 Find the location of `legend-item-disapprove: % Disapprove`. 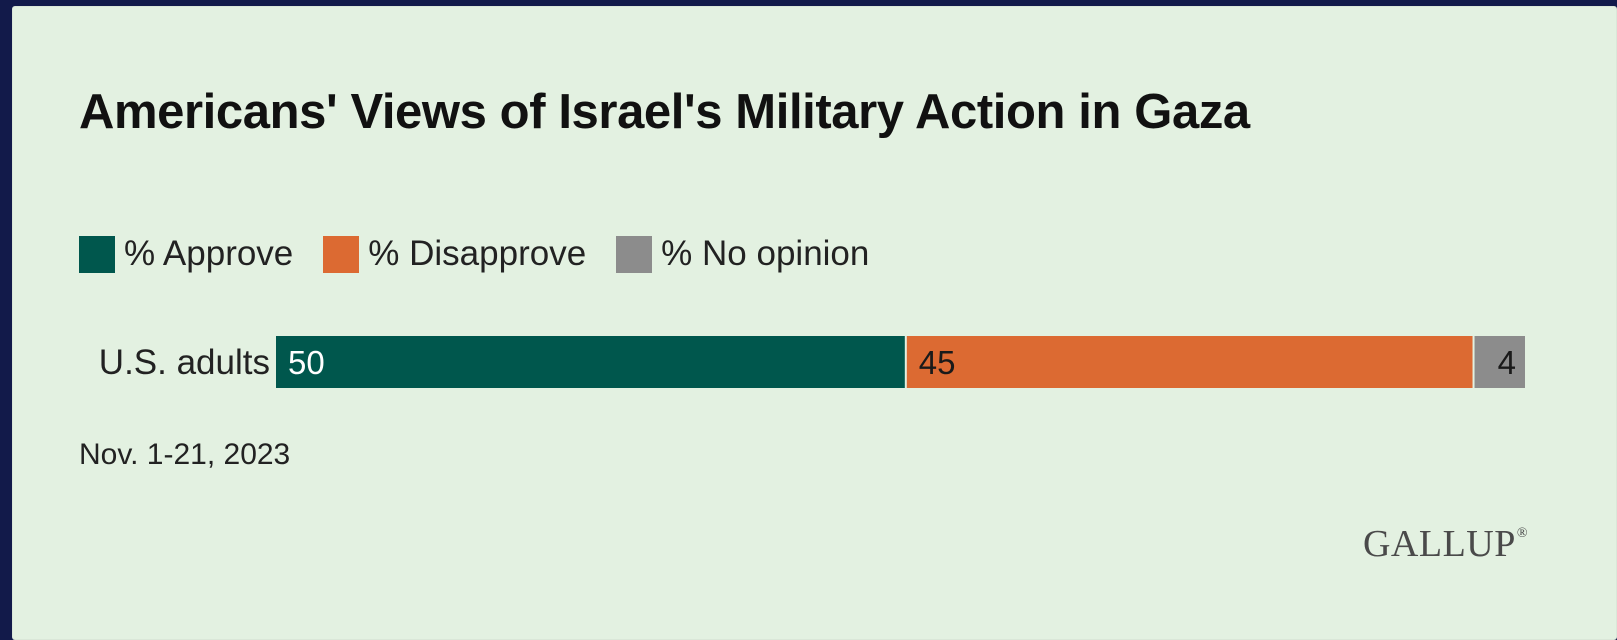

legend-item-disapprove: % Disapprove is located at coordinates (454, 254).